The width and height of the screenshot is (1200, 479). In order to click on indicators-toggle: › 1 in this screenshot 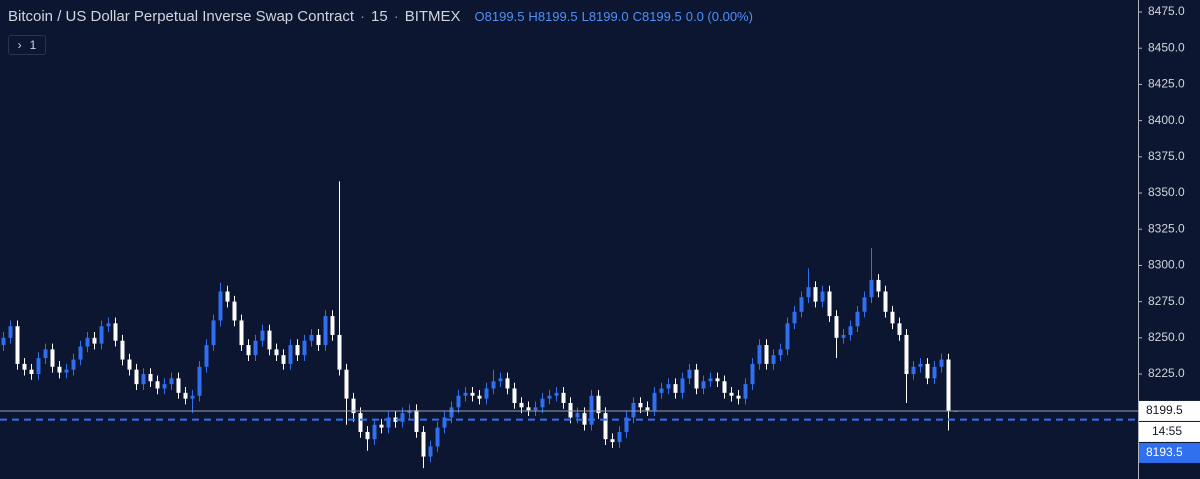, I will do `click(27, 45)`.